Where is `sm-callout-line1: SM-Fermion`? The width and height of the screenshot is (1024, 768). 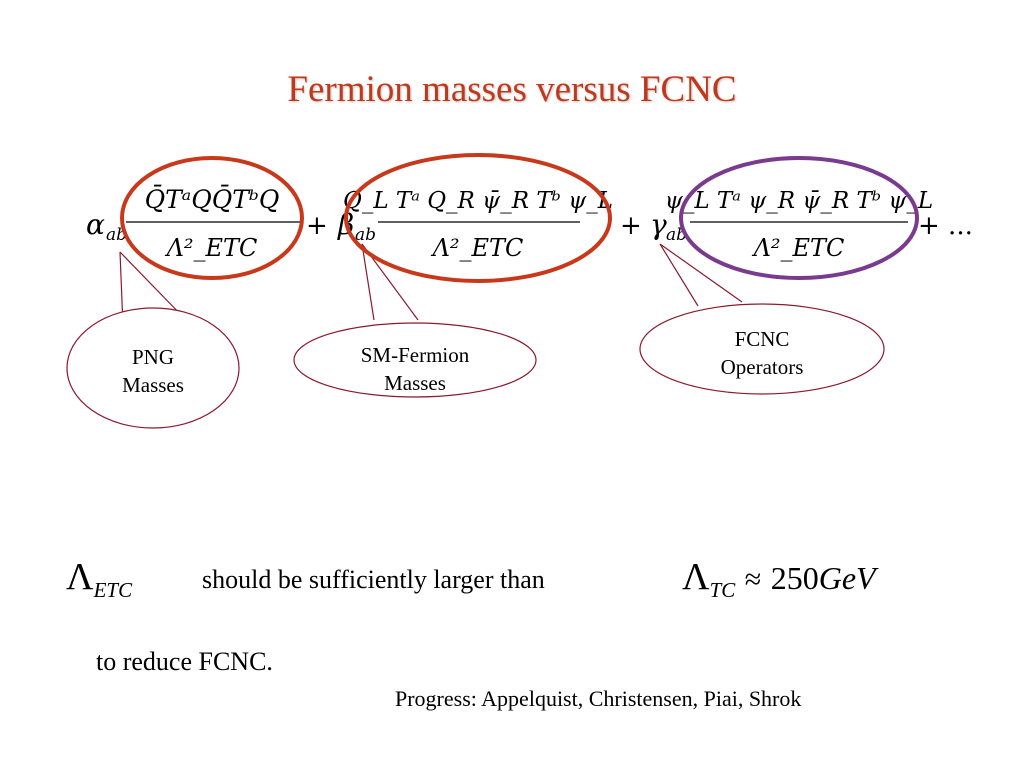
sm-callout-line1: SM-Fermion is located at coordinates (415, 355).